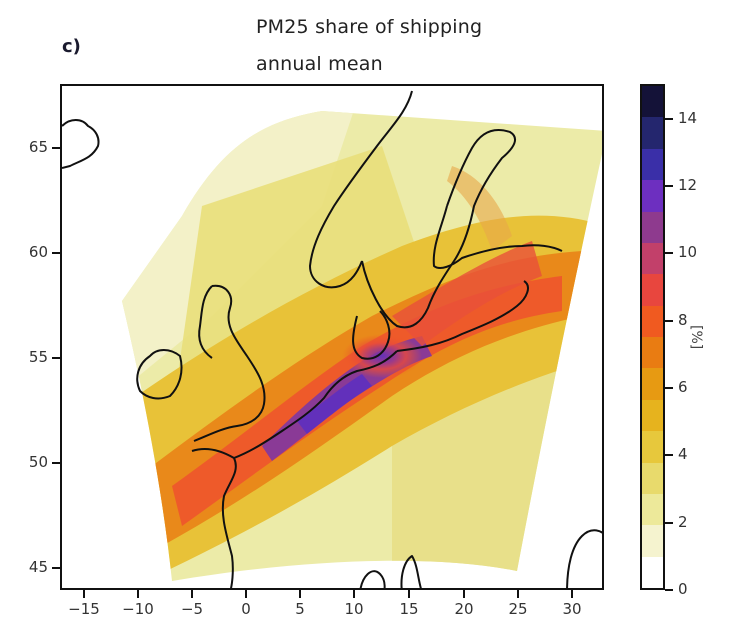  What do you see at coordinates (246, 609) in the screenshot?
I see `x-tick-label: 0` at bounding box center [246, 609].